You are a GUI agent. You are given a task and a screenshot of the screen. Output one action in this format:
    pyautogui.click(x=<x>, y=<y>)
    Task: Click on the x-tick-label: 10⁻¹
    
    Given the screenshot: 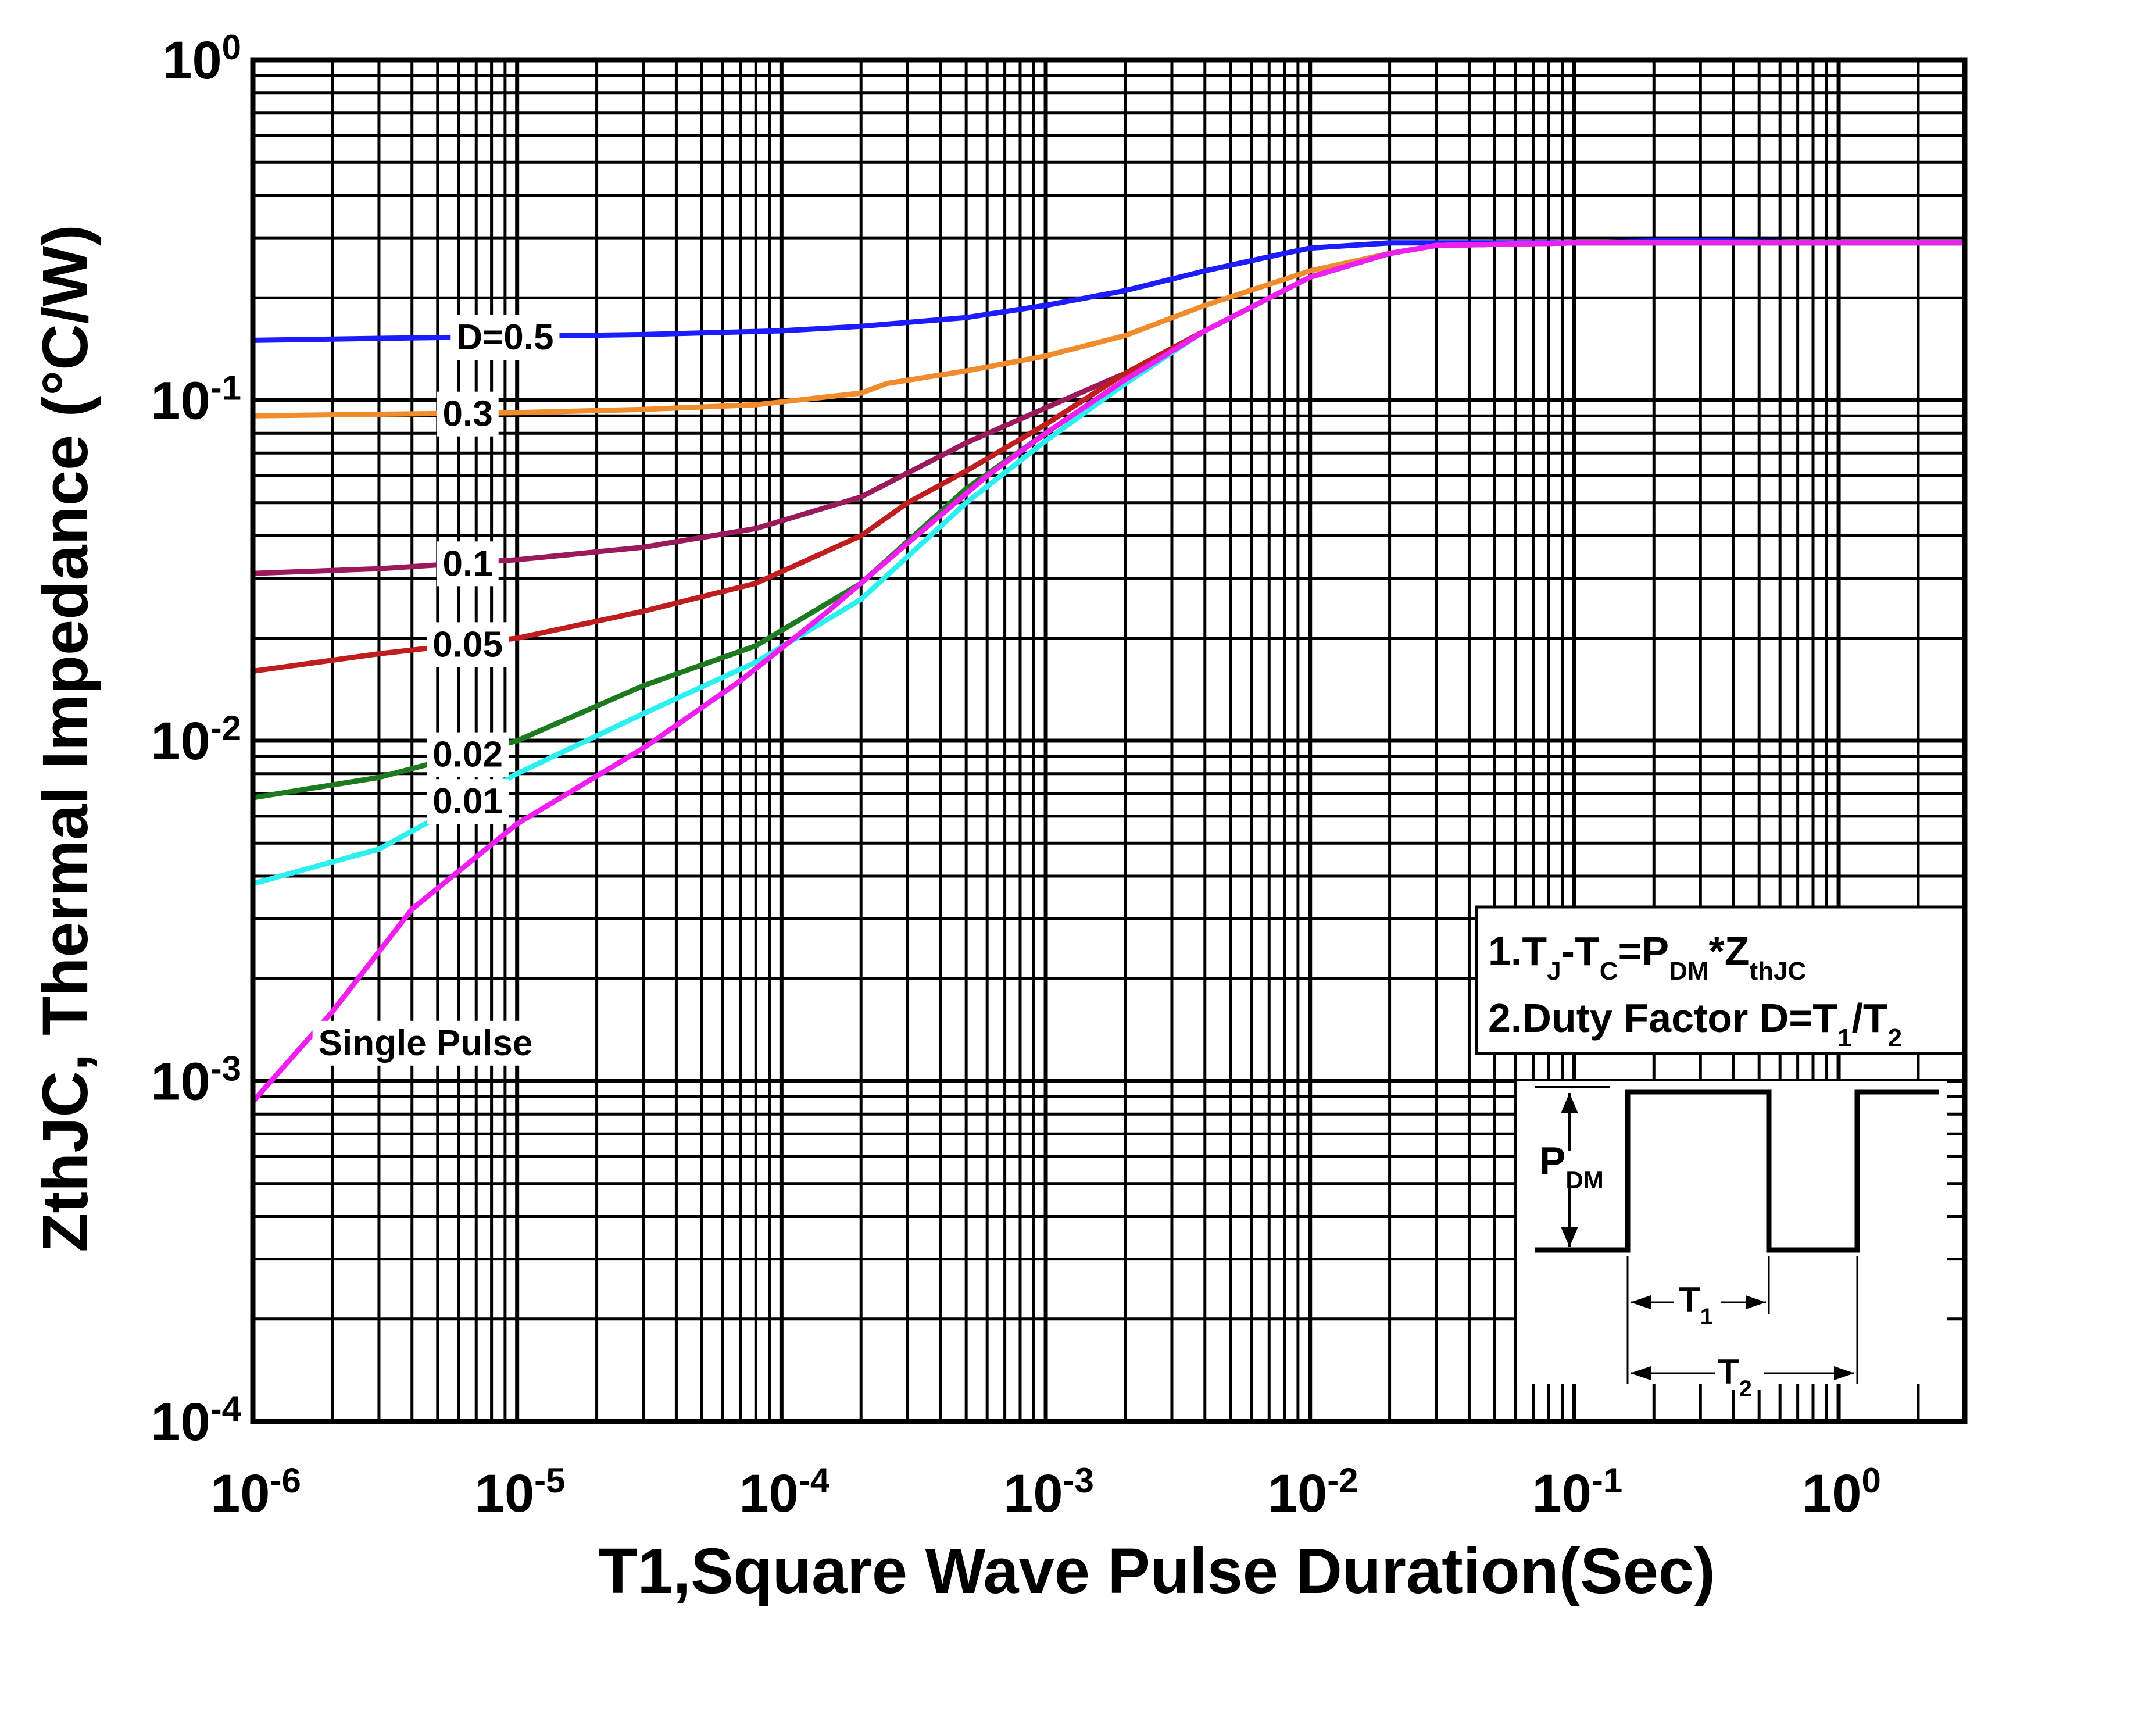 What is the action you would take?
    pyautogui.click(x=1577, y=1493)
    